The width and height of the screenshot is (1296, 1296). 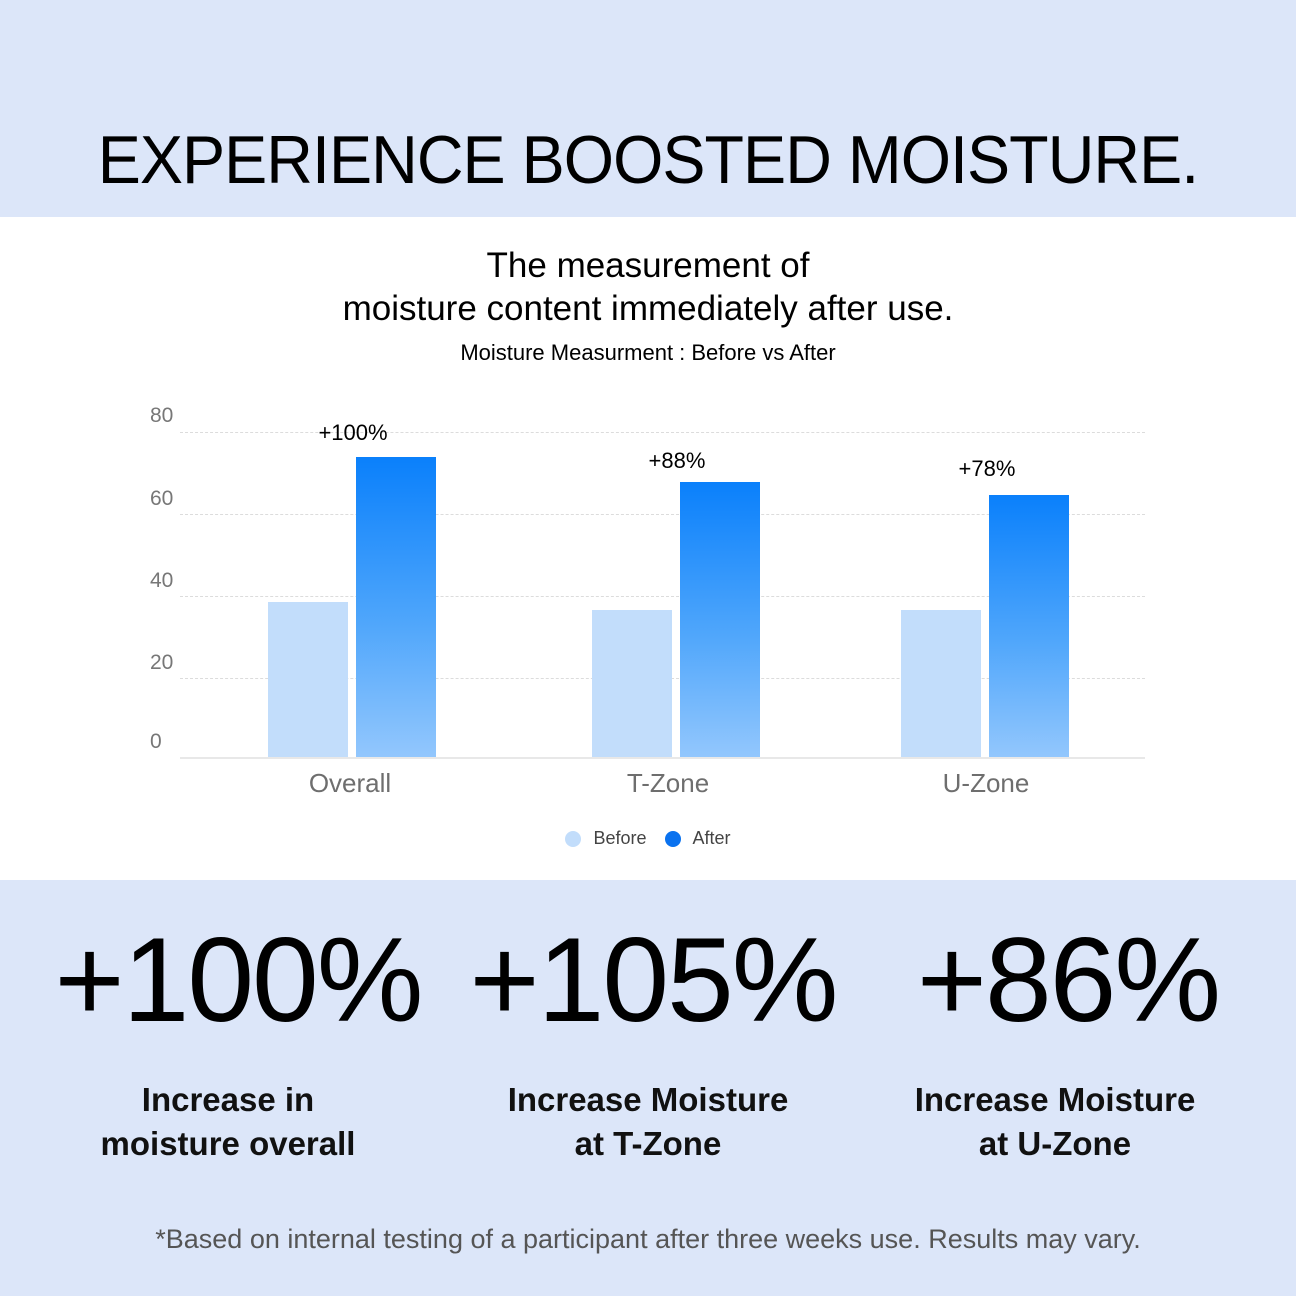 I want to click on stat-value-tzone: +105%, so click(x=654, y=980).